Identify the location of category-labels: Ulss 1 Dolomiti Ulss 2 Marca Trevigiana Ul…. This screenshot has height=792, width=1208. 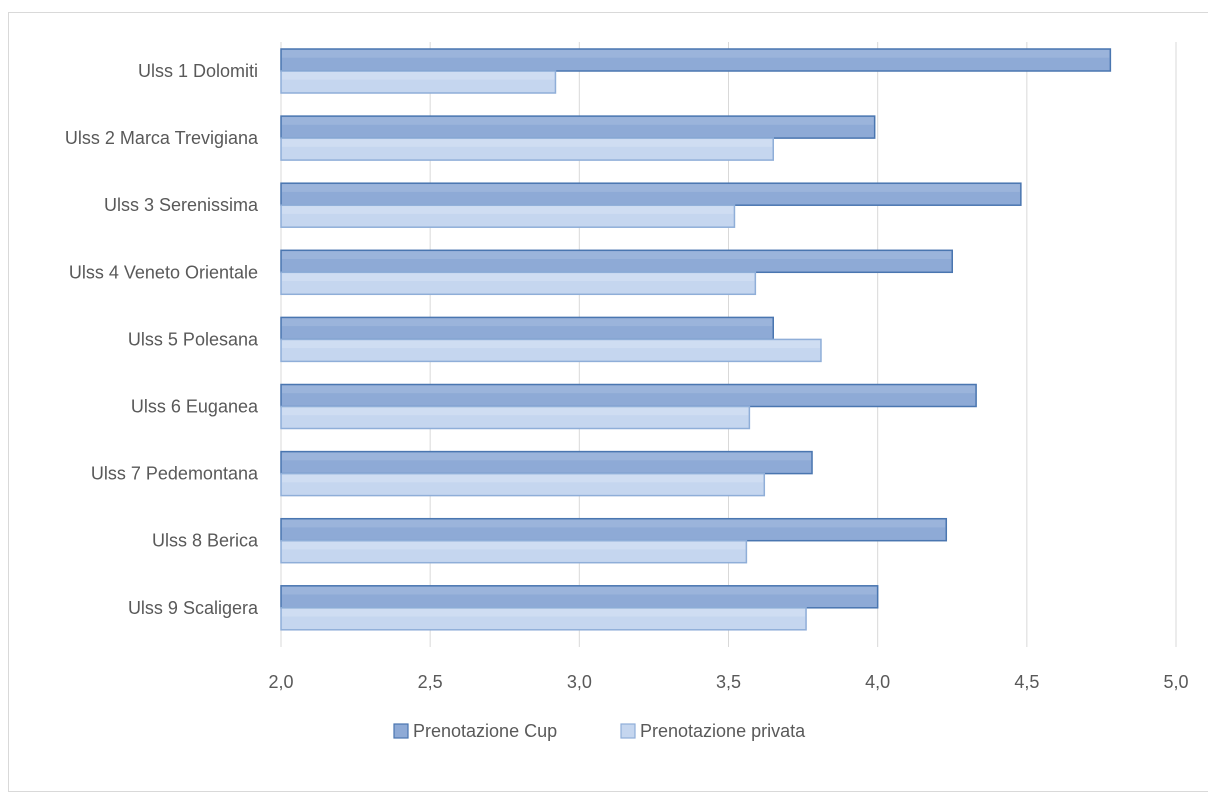
(162, 339).